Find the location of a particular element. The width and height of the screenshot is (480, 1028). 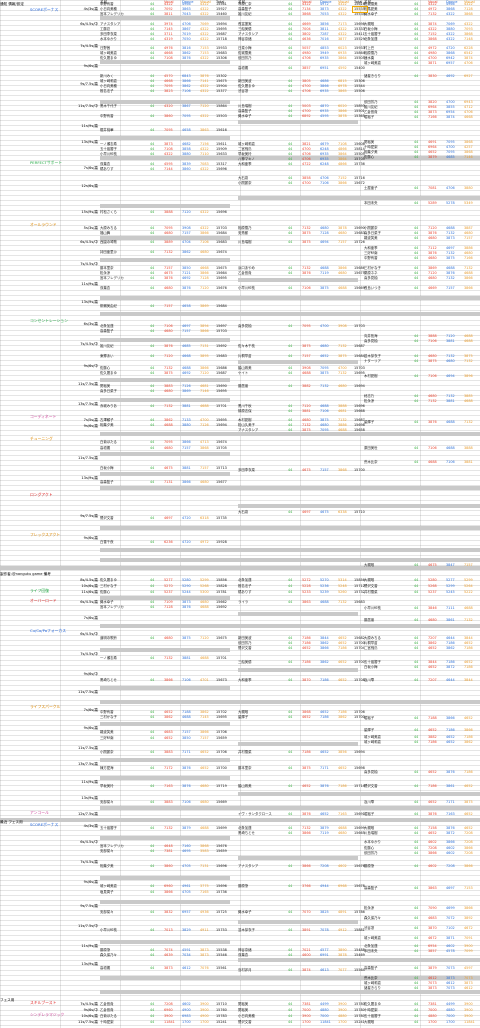

cell-vo: 3711 is located at coordinates (168, 34).